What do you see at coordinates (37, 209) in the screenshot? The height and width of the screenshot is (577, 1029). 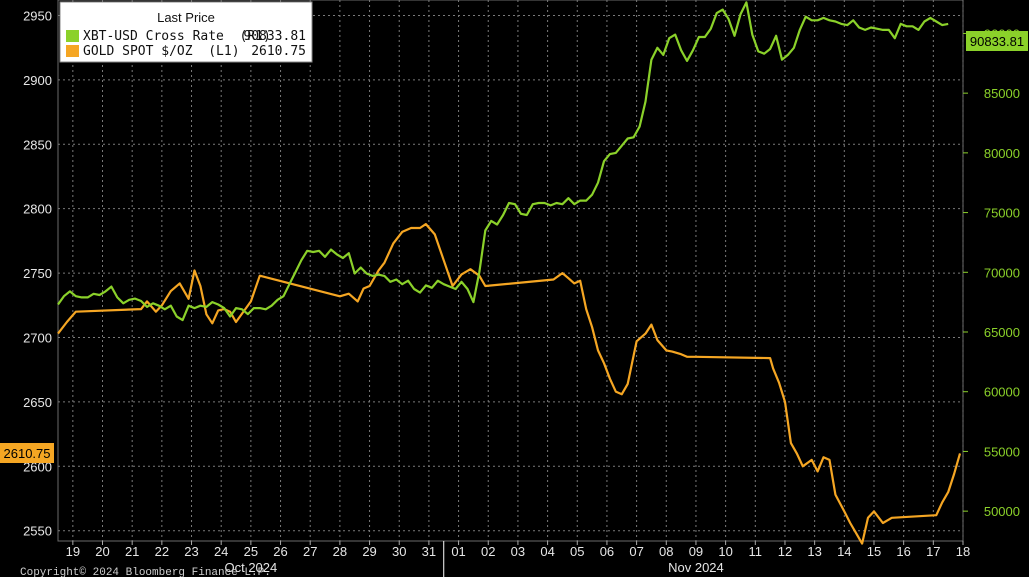 I see `left-tick-label: 2800` at bounding box center [37, 209].